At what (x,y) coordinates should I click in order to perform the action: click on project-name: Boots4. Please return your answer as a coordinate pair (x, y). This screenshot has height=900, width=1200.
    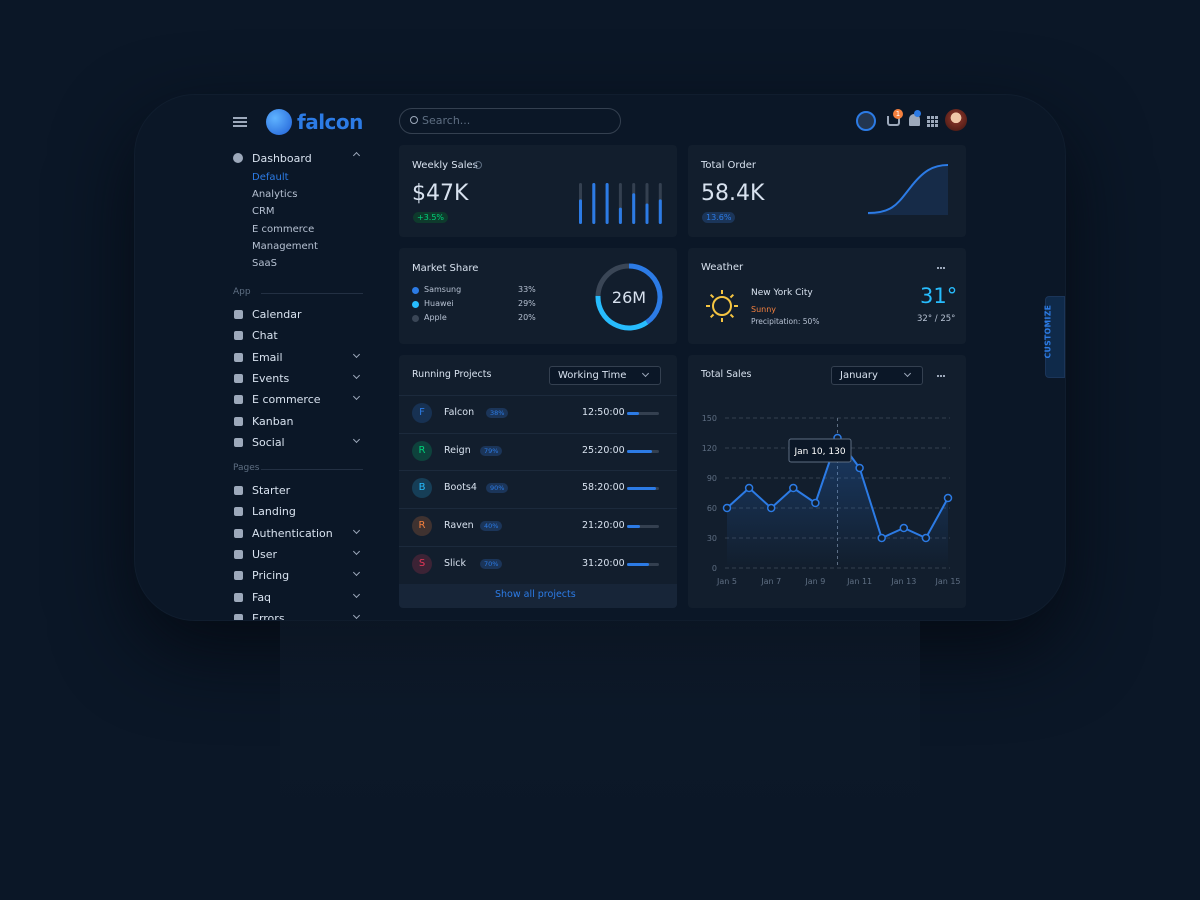
    Looking at the image, I should click on (460, 488).